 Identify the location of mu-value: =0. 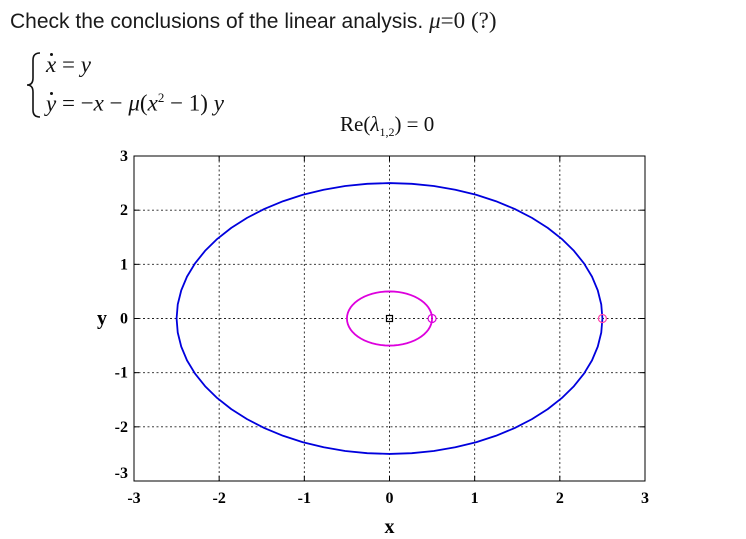
(453, 20).